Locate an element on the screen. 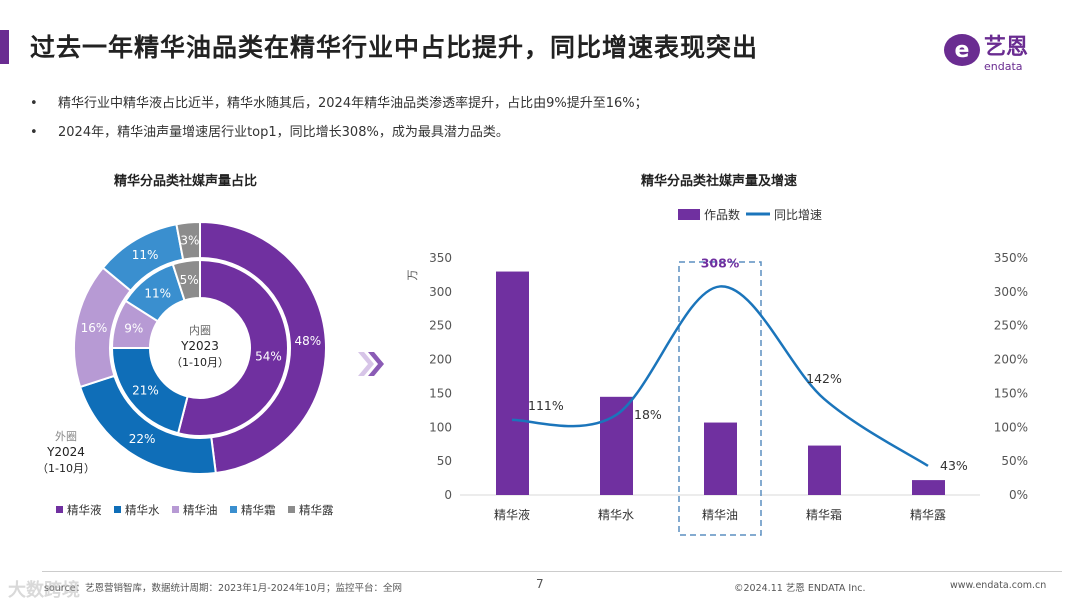  y-tick-label: 350 is located at coordinates (440, 258).